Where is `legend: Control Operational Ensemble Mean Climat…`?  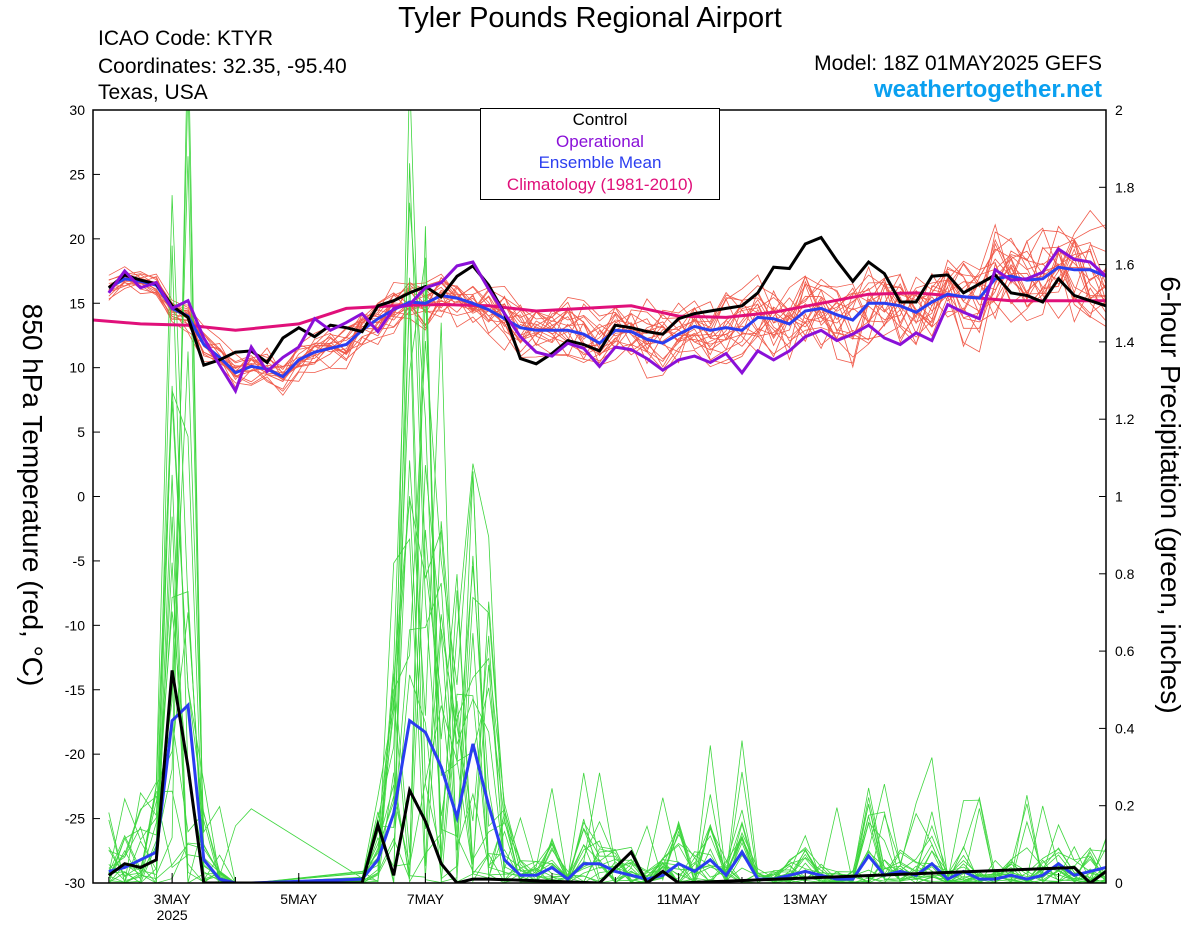
legend: Control Operational Ensemble Mean Climat… is located at coordinates (600, 154).